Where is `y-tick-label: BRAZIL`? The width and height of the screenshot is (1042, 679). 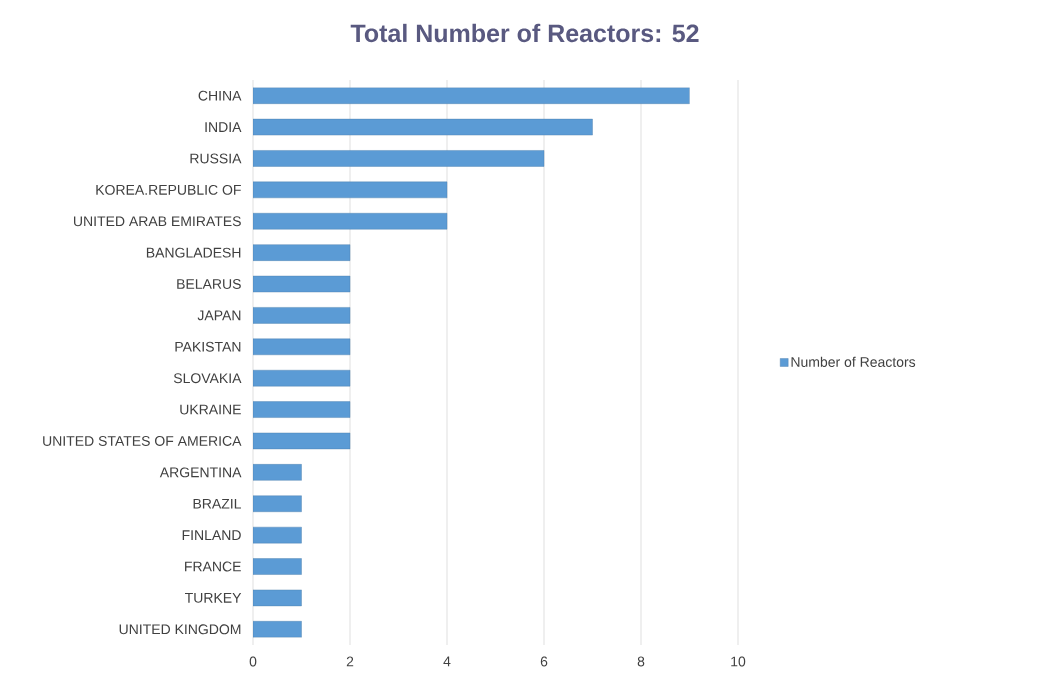 y-tick-label: BRAZIL is located at coordinates (217, 503).